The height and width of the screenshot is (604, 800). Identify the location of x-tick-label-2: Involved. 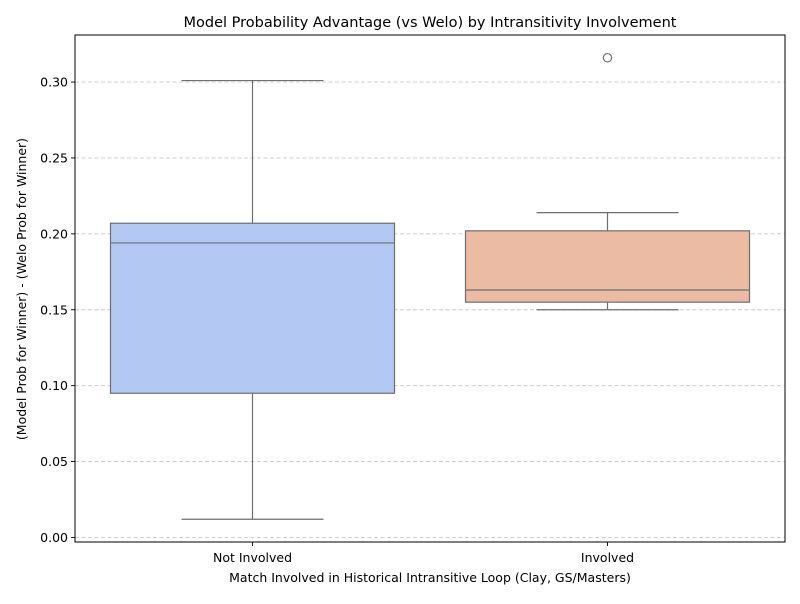
(607, 557).